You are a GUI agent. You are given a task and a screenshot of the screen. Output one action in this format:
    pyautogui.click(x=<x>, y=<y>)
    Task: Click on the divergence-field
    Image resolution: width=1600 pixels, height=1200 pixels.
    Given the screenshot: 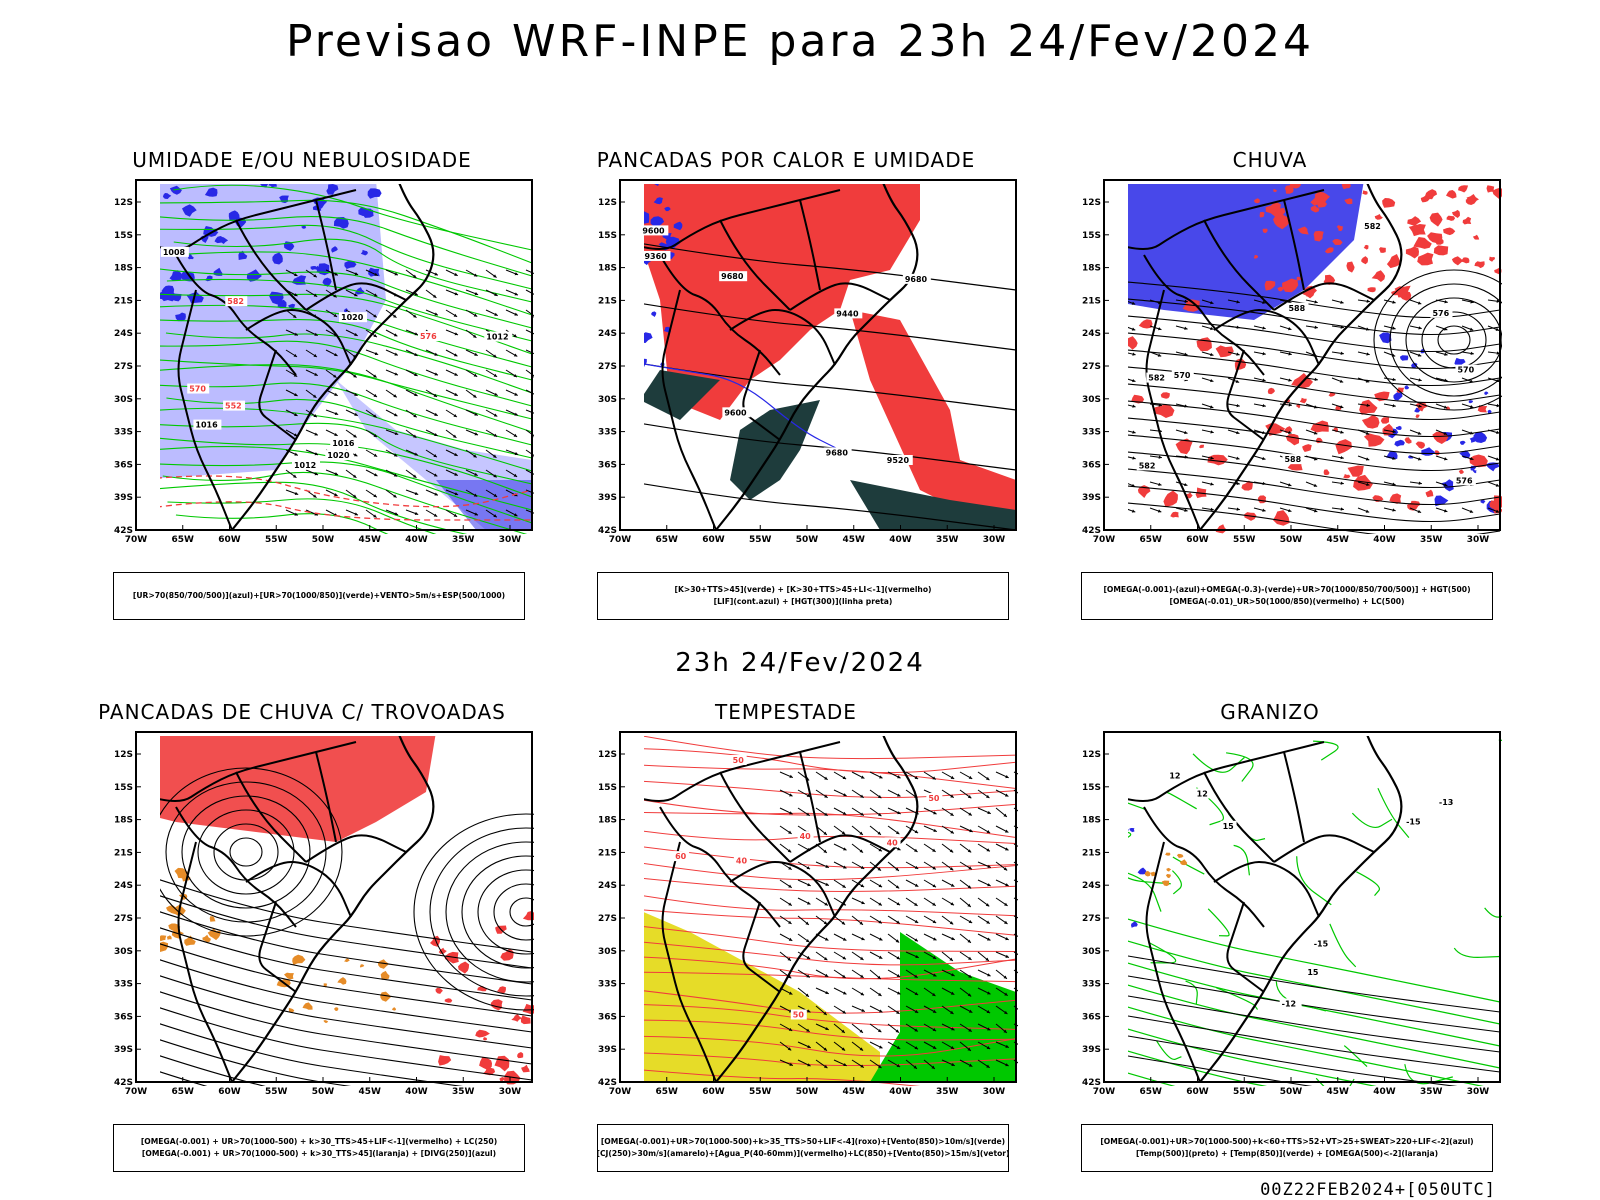 What is the action you would take?
    pyautogui.click(x=150, y=958)
    